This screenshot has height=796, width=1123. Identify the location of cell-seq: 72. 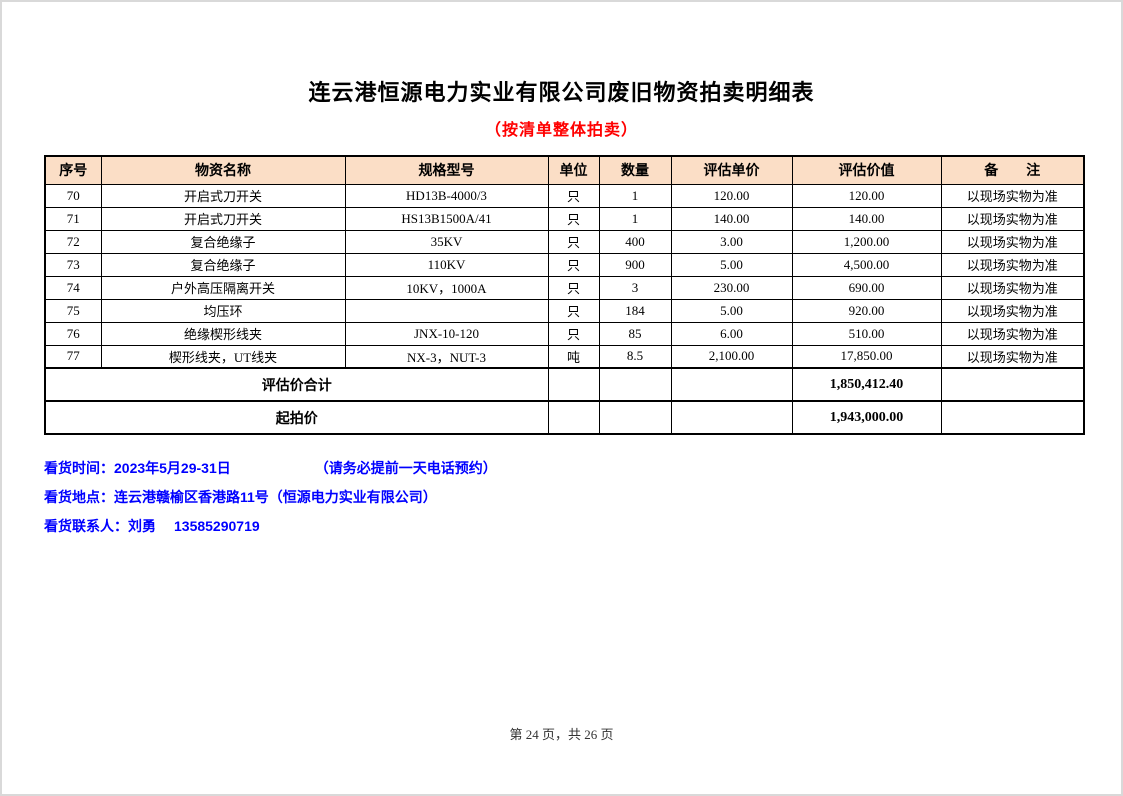
(73, 241).